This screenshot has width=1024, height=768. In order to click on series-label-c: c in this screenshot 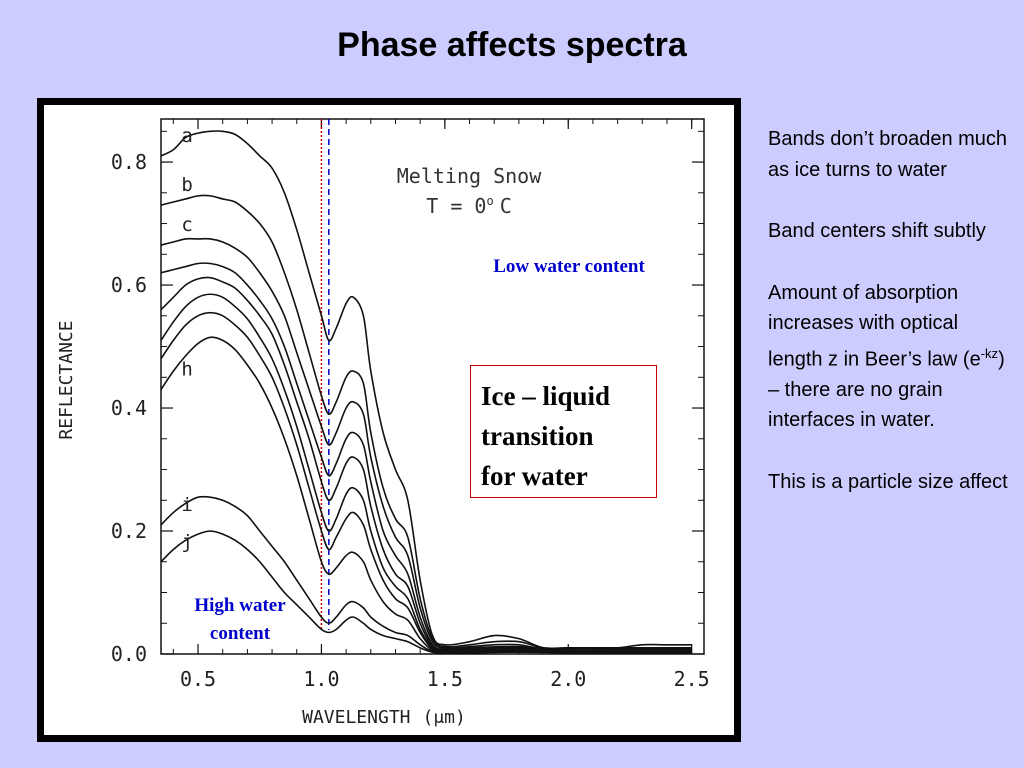, I will do `click(186, 225)`.